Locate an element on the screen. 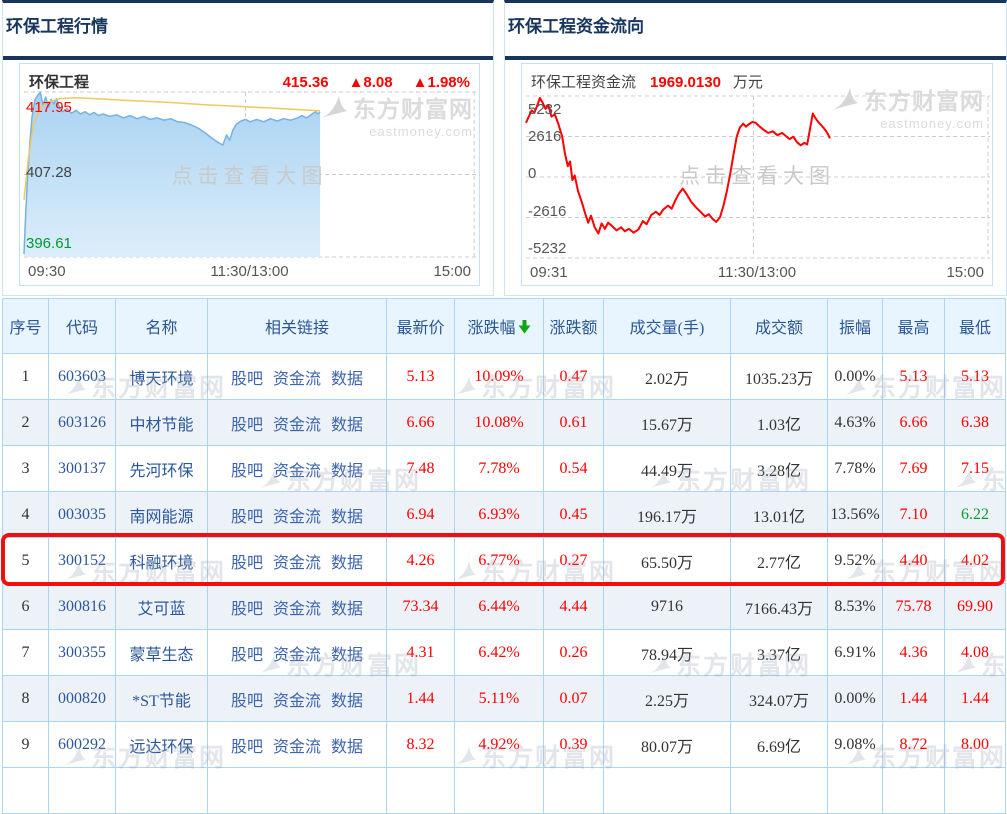 This screenshot has width=1007, height=814. latest-price-cell: 8.32 is located at coordinates (420, 744).